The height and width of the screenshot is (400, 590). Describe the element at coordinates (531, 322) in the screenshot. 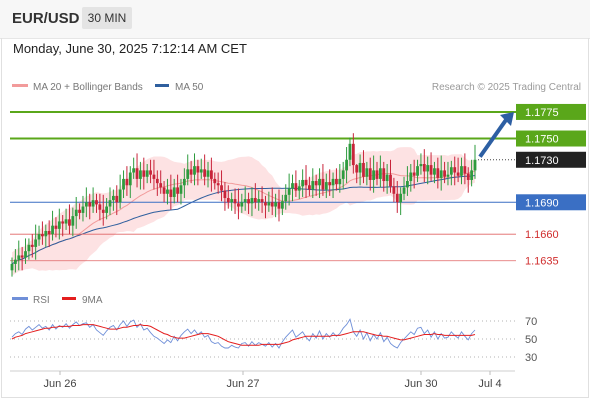

I see `rsi-tick-label: 70` at that location.